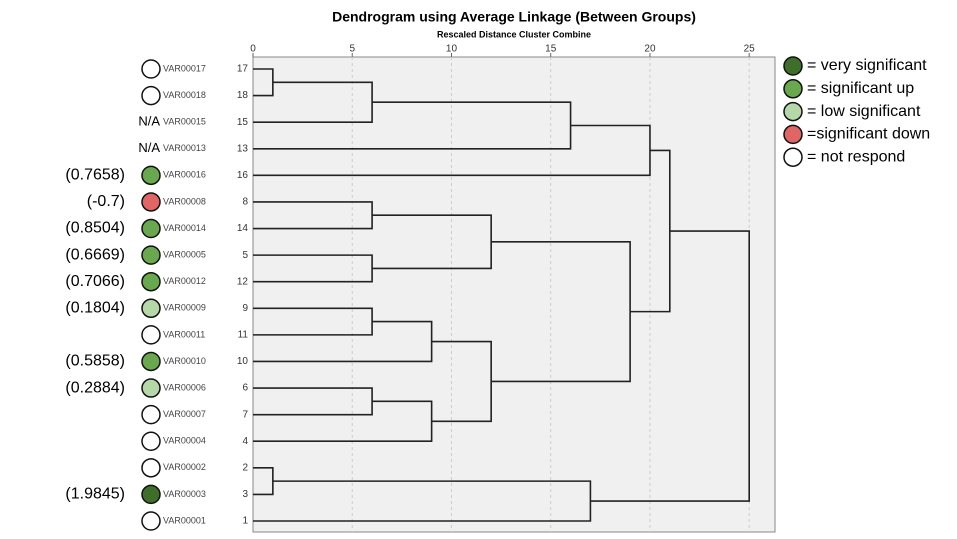 The image size is (957, 539). Describe the element at coordinates (856, 156) in the screenshot. I see `legend-label: = not respond` at that location.